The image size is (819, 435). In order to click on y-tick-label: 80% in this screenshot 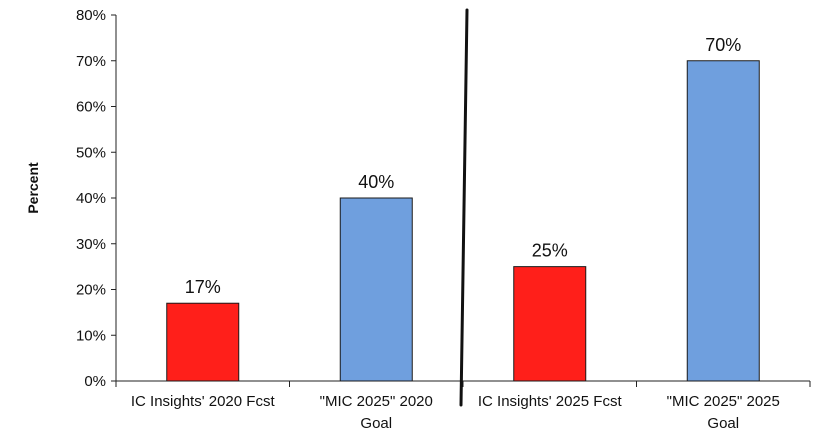, I will do `click(91, 15)`.